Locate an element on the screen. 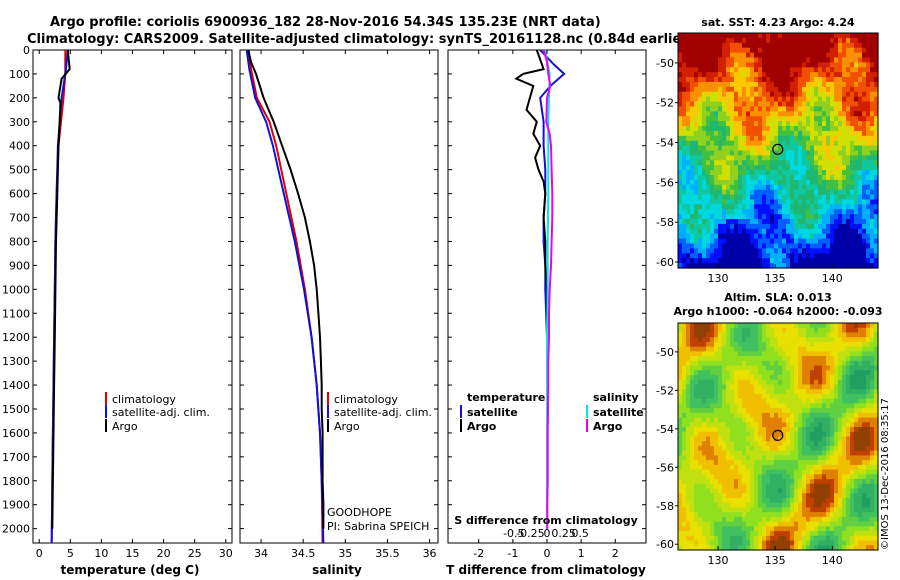  sla-map-title1: Altim. SLA: 0.013 is located at coordinates (777, 297).